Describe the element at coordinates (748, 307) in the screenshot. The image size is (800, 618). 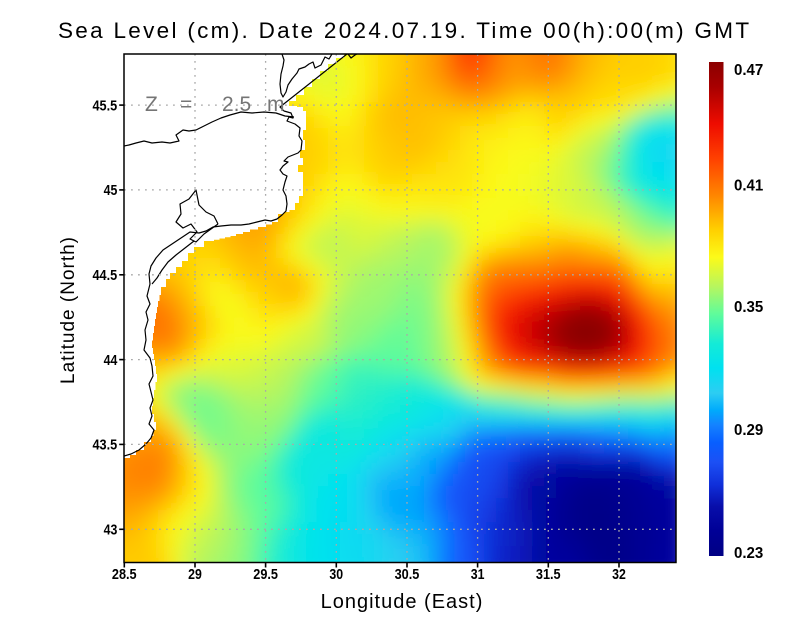
I see `svg-text: 0.35` at that location.